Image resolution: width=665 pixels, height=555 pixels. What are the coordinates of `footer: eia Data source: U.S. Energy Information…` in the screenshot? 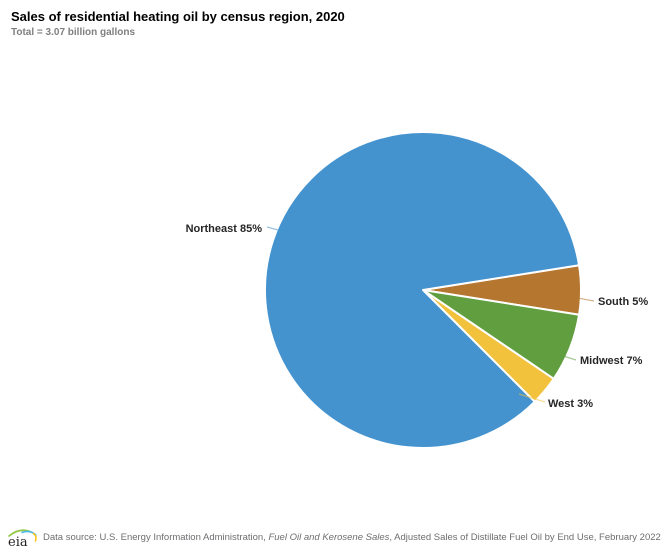 It's located at (334, 537).